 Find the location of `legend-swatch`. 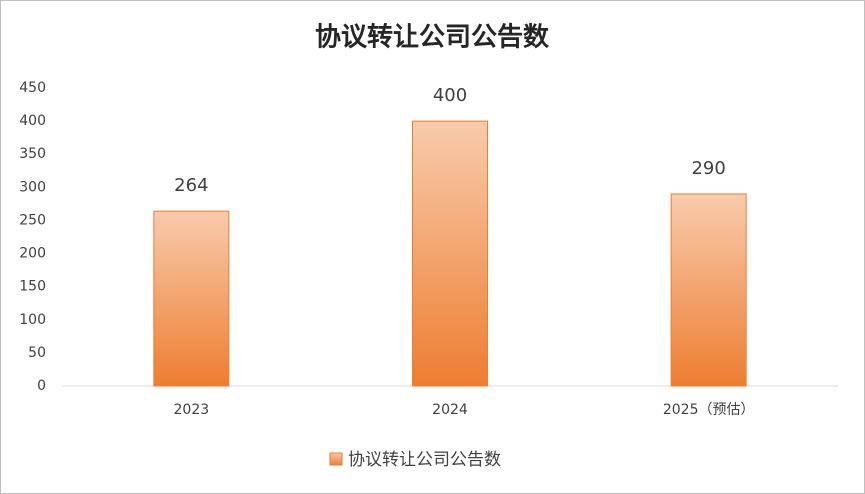

legend-swatch is located at coordinates (336, 459).